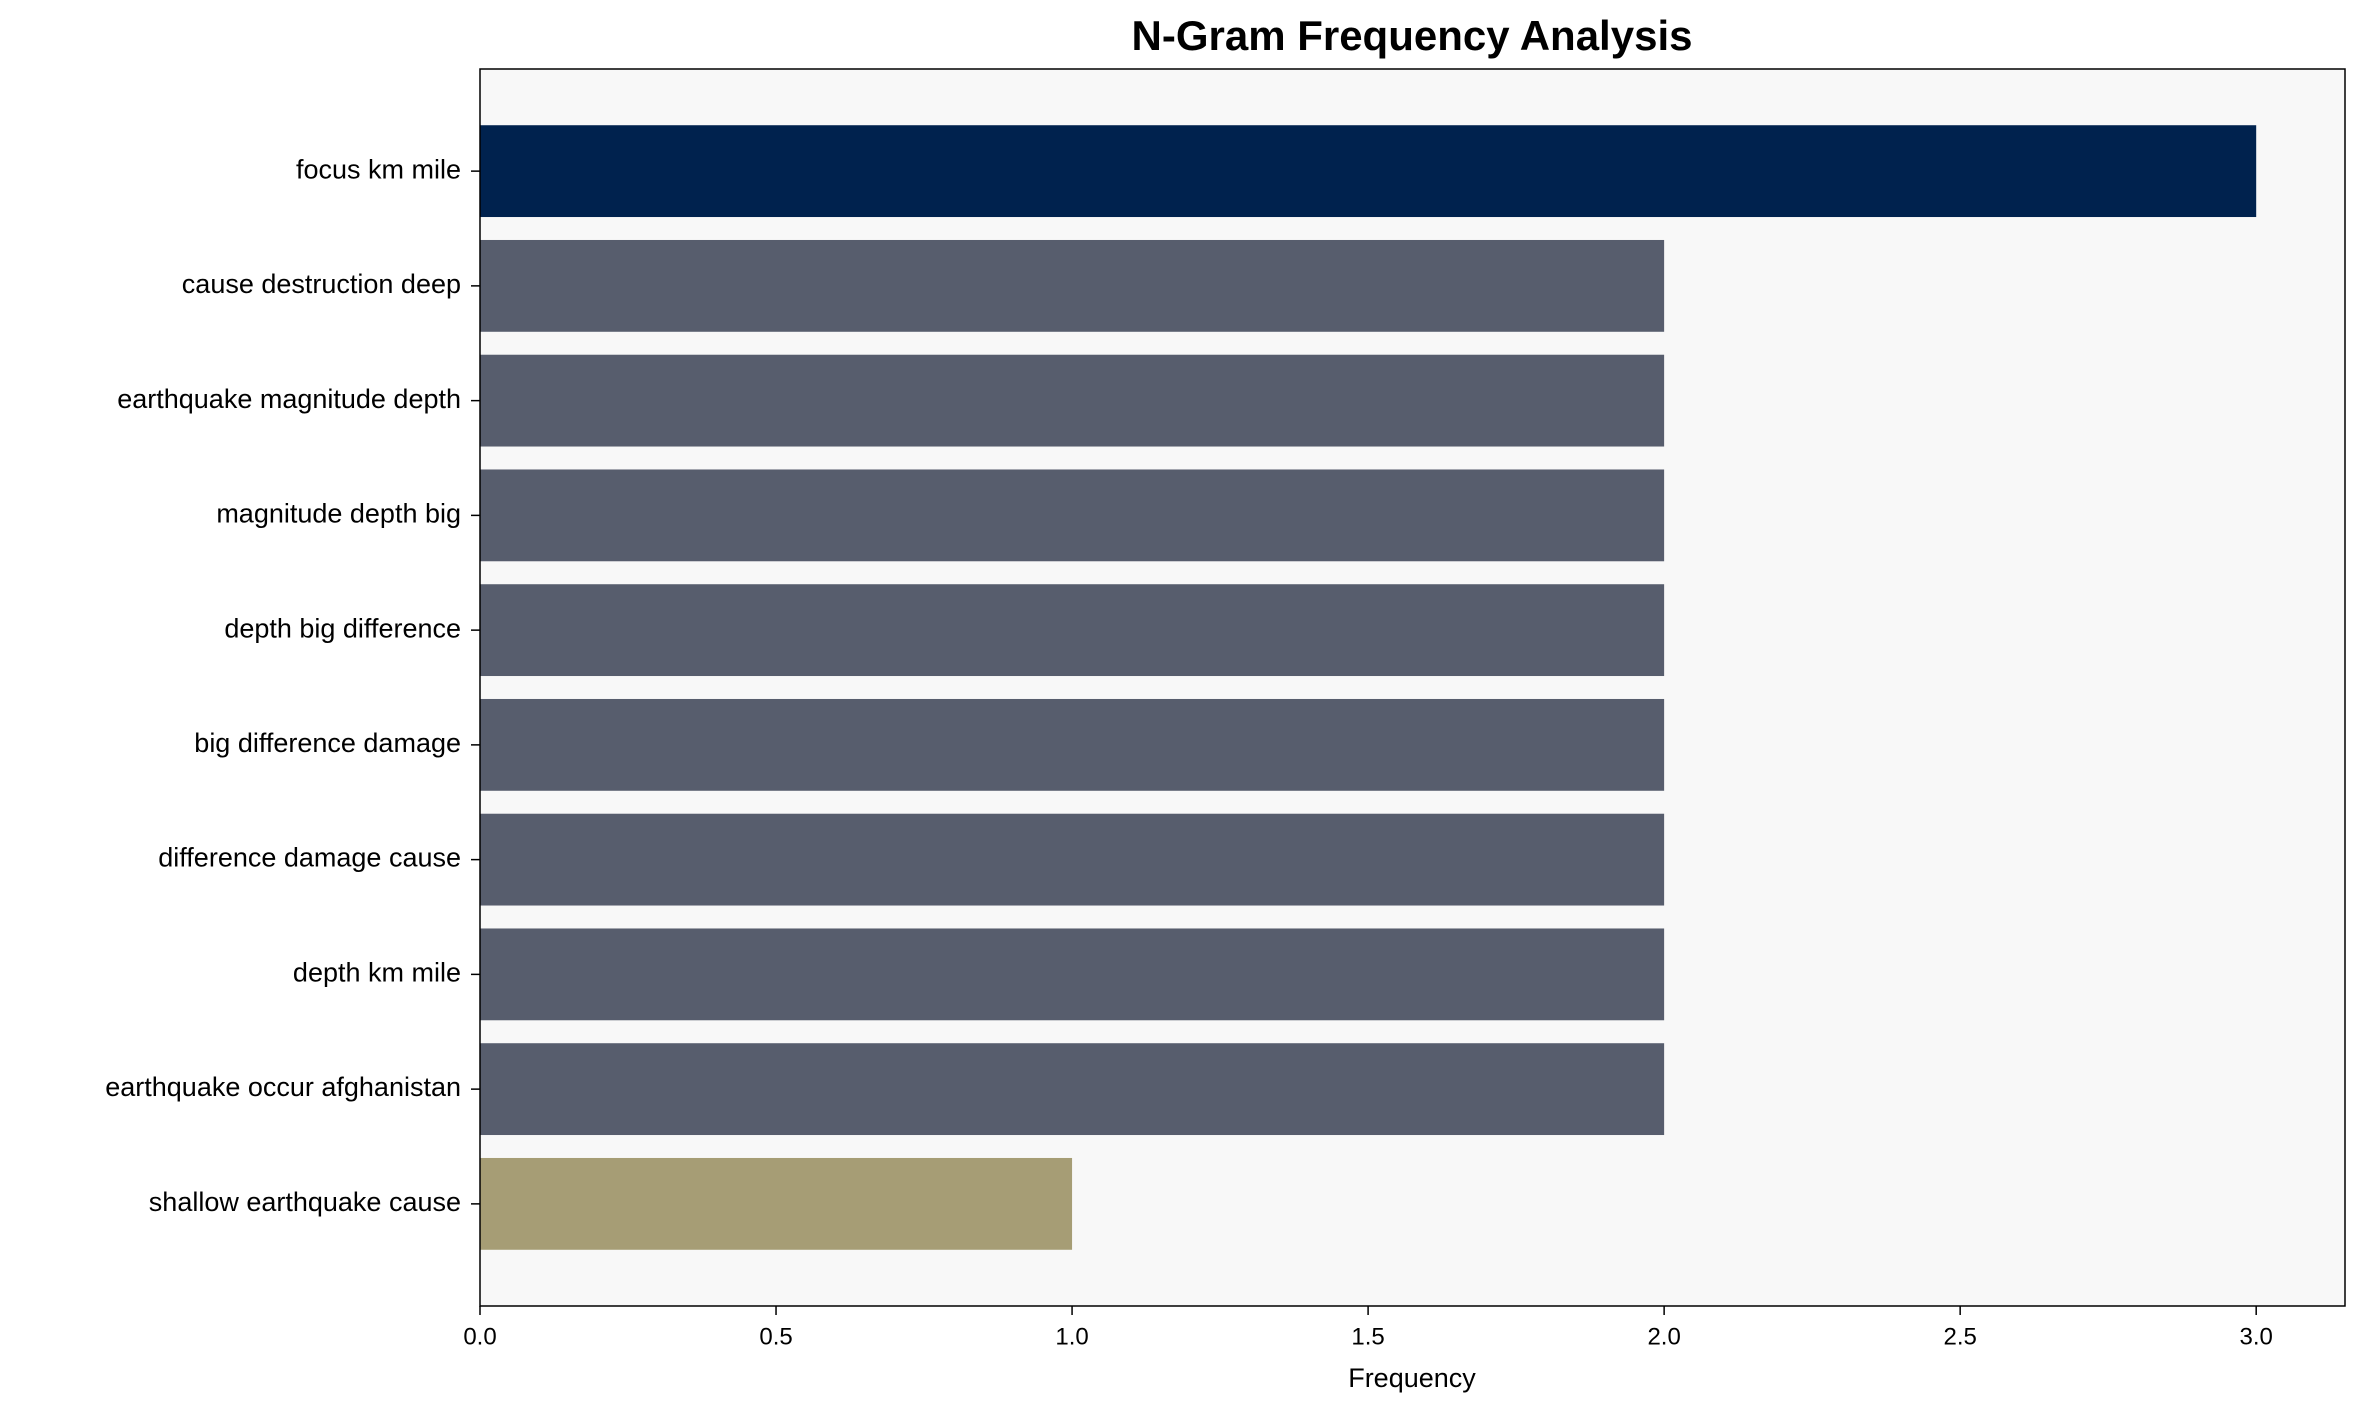 The width and height of the screenshot is (2358, 1414). Describe the element at coordinates (775, 1336) in the screenshot. I see `x-tick-label: 0.5` at that location.